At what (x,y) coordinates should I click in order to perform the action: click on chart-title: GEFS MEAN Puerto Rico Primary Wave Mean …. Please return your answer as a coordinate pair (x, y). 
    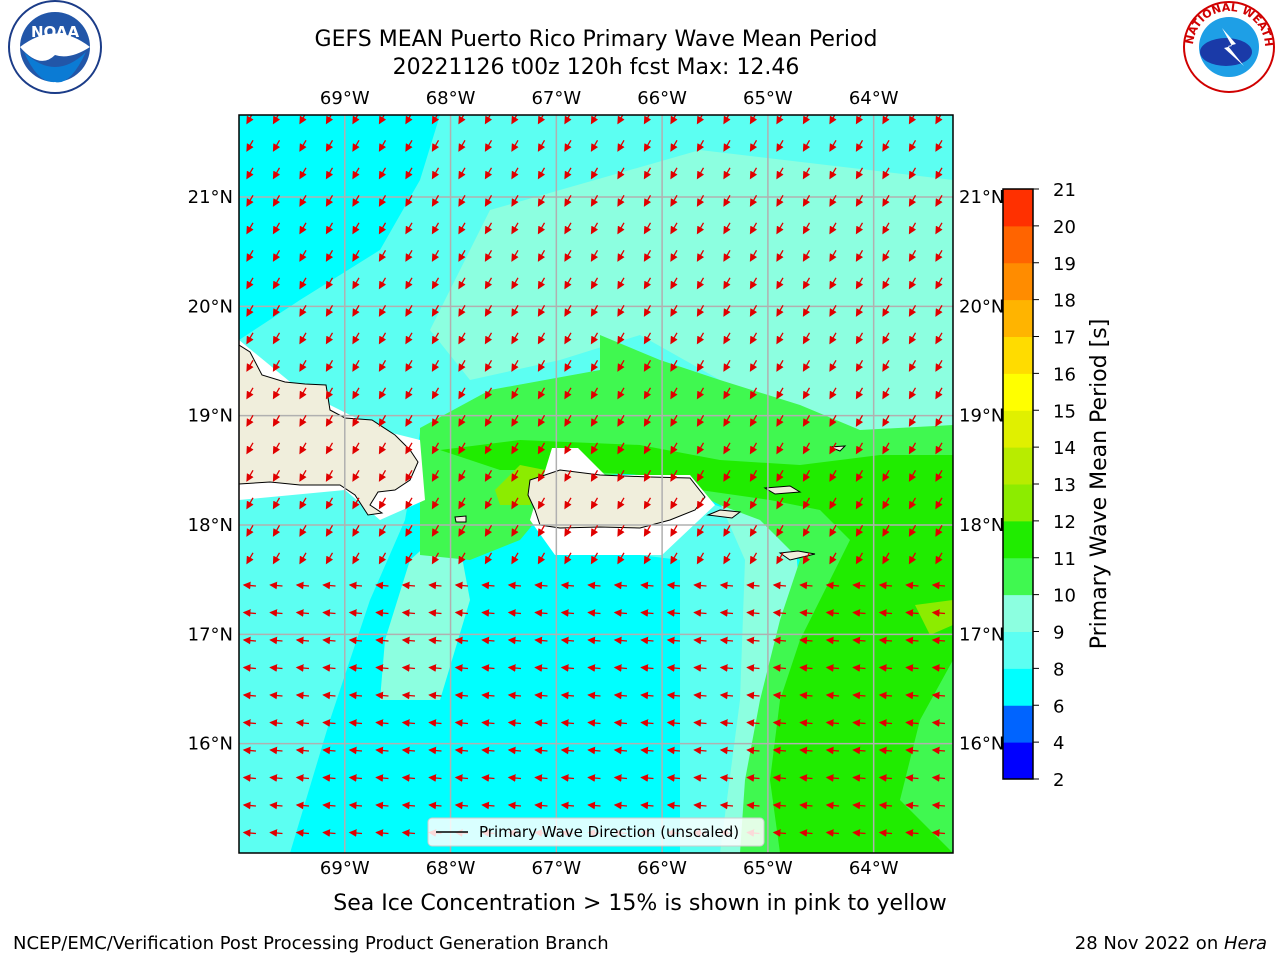
    Looking at the image, I should click on (596, 39).